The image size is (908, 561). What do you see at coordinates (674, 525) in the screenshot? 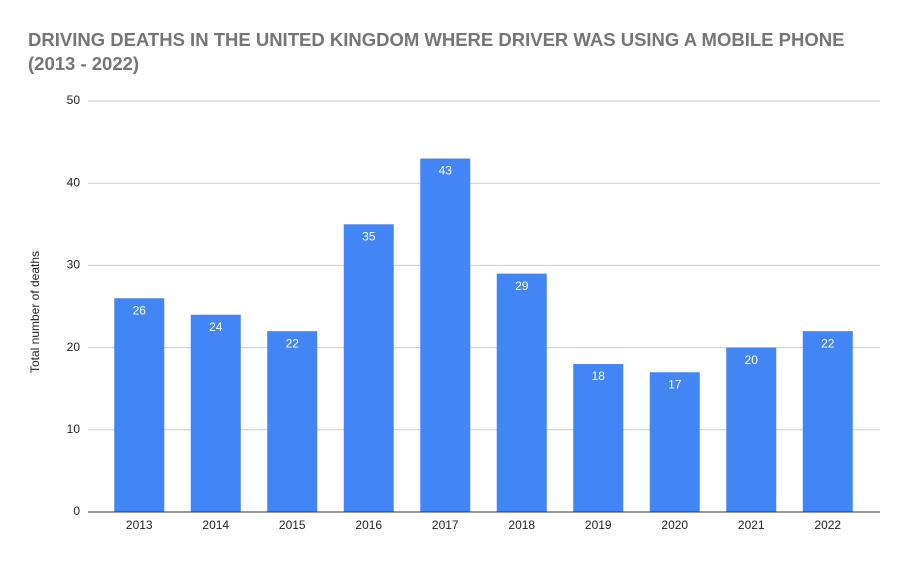
I see `x-tick-label: 2020` at bounding box center [674, 525].